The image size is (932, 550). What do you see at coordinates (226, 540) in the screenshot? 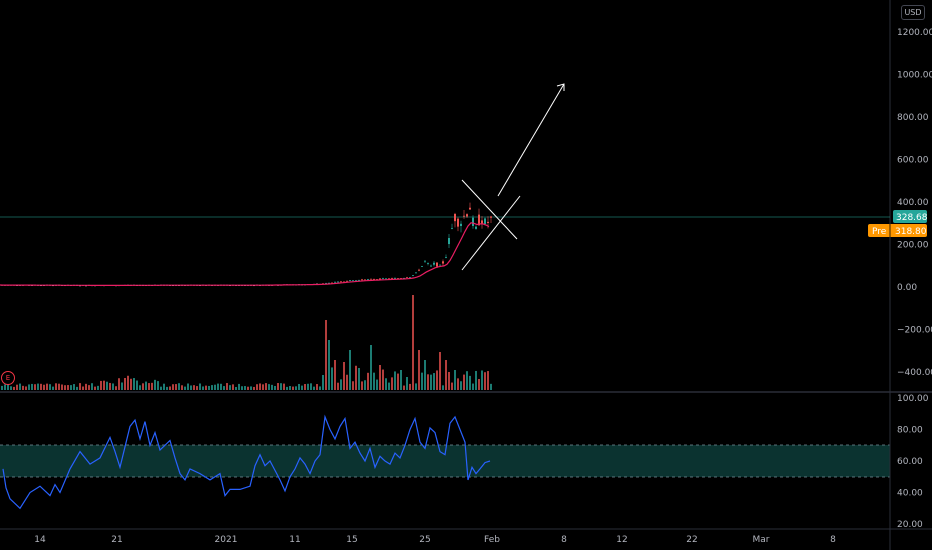
I see `time-axis-label: 2021` at bounding box center [226, 540].